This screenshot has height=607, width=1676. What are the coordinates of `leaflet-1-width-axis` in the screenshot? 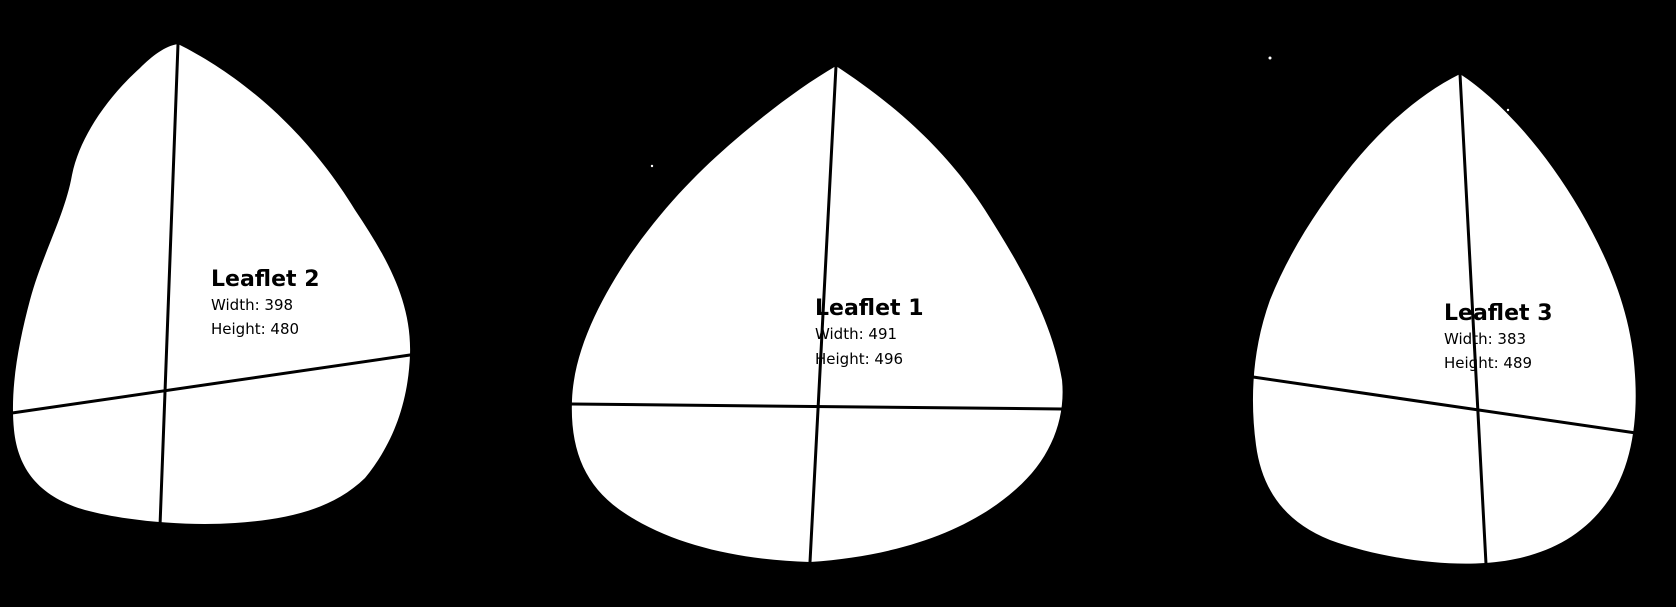 It's located at (816, 406).